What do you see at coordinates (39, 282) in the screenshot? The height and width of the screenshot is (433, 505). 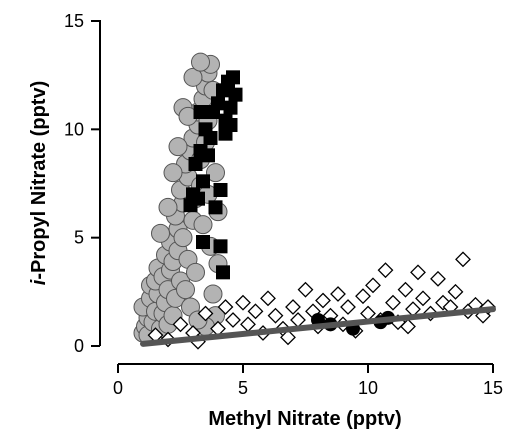 I see `y-axis-title-prefix: i` at bounding box center [39, 282].